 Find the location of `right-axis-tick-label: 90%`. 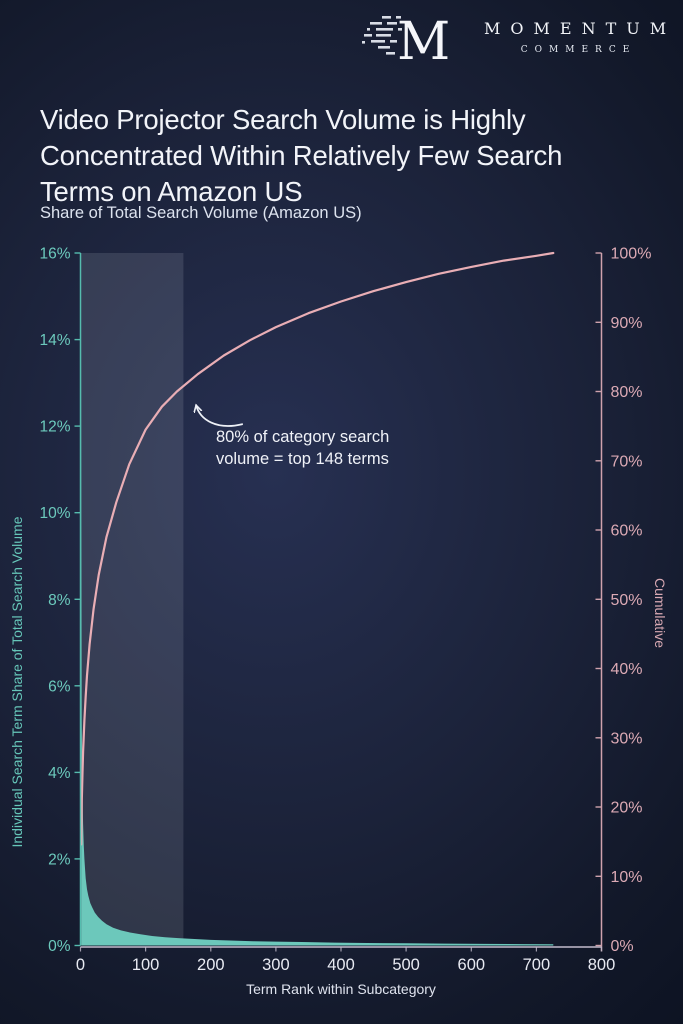

right-axis-tick-label: 90% is located at coordinates (627, 323).